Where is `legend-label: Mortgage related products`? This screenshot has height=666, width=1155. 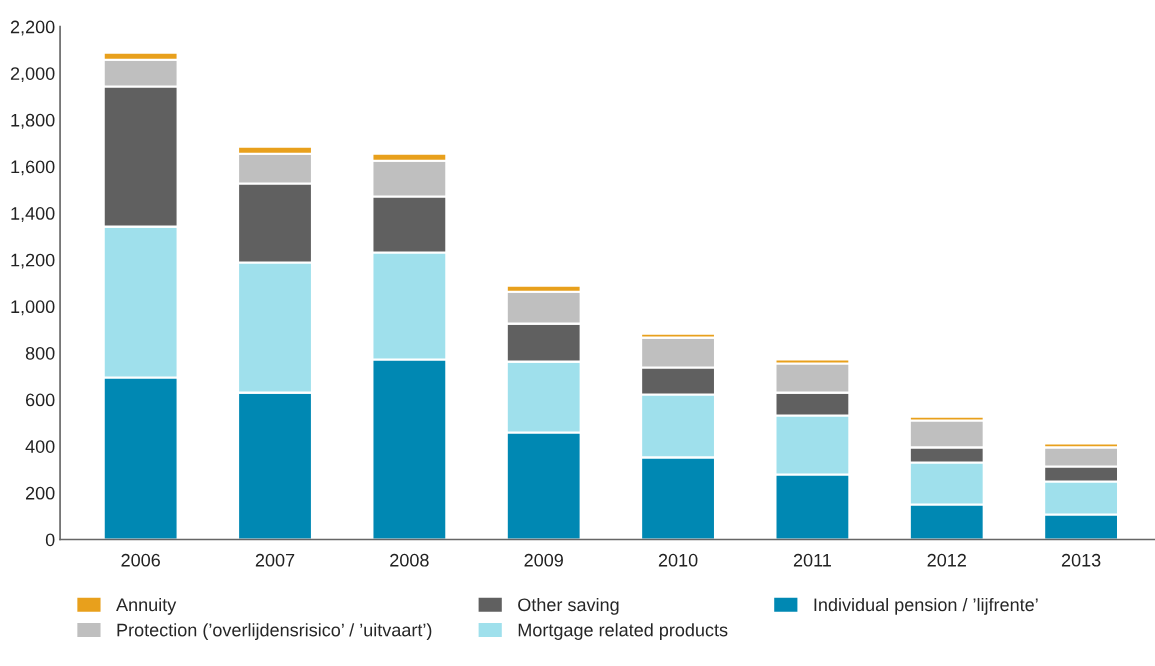
legend-label: Mortgage related products is located at coordinates (623, 631).